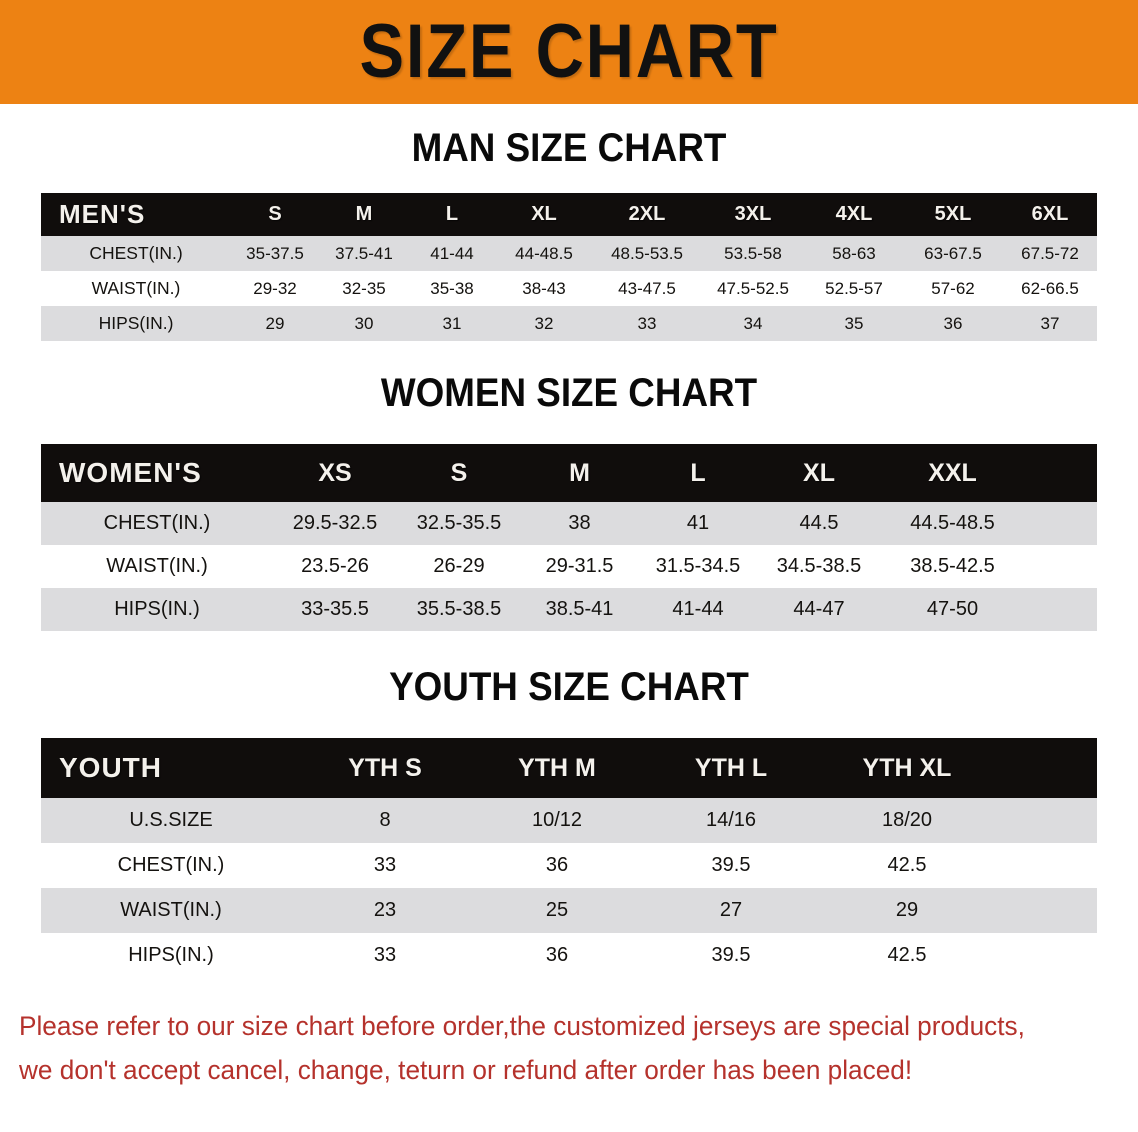 The height and width of the screenshot is (1132, 1138). What do you see at coordinates (544, 288) in the screenshot?
I see `cell: 38-43` at bounding box center [544, 288].